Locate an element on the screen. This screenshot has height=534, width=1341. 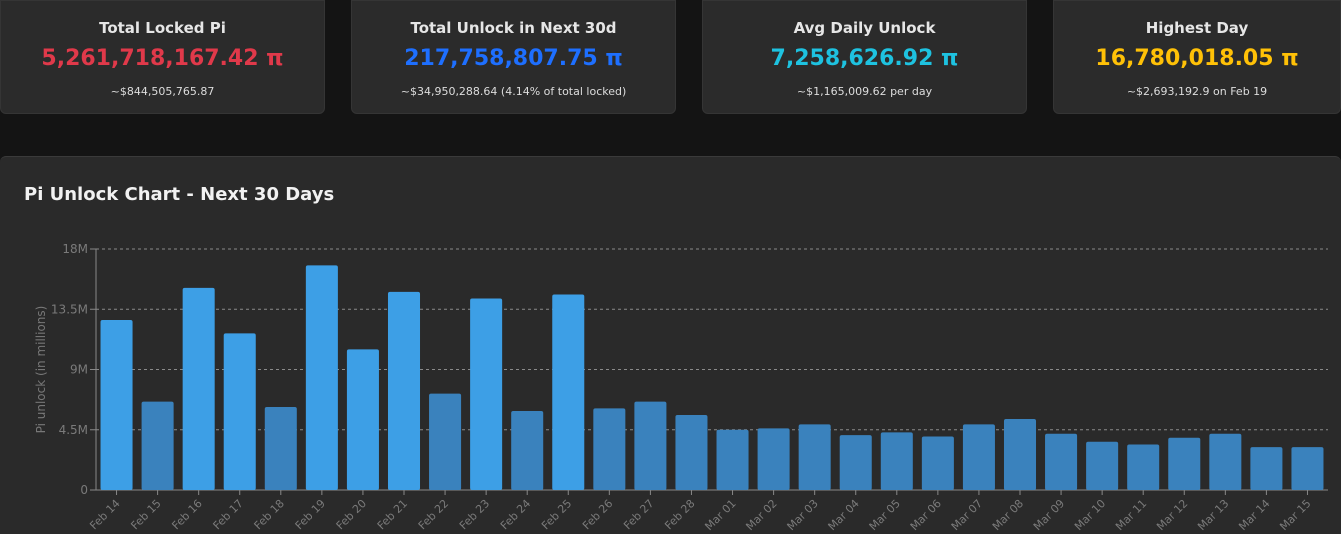
x-tick-label: Feb 22 is located at coordinates (433, 514).